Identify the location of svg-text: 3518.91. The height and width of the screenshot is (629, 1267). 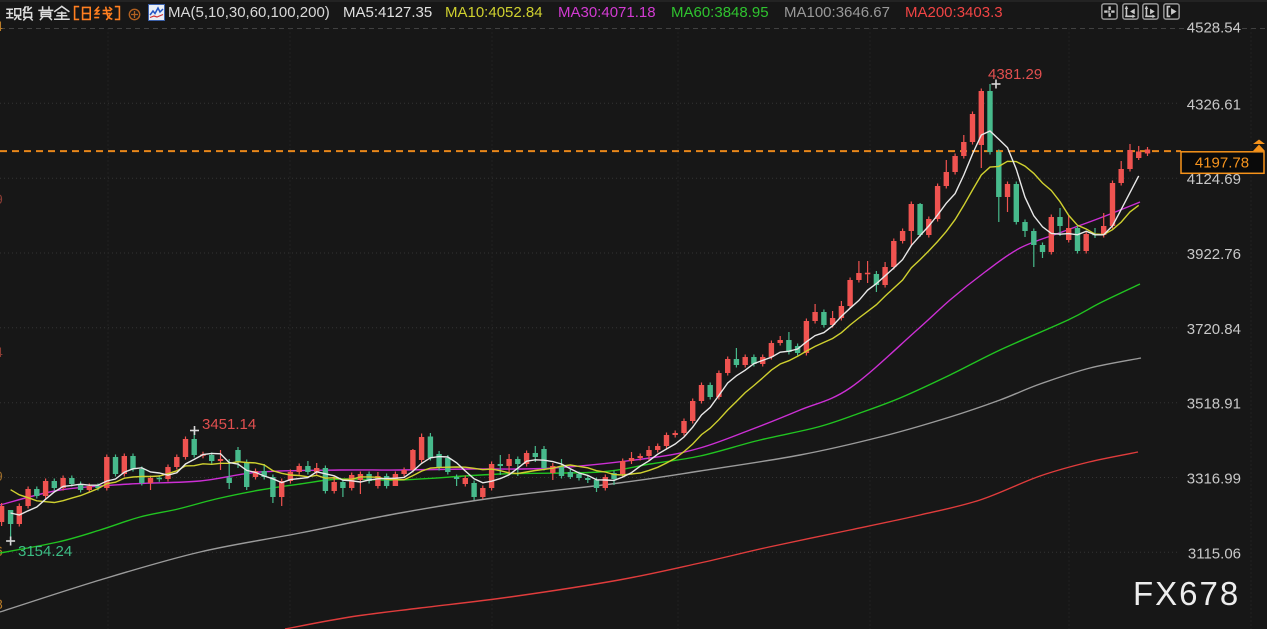
(1214, 404).